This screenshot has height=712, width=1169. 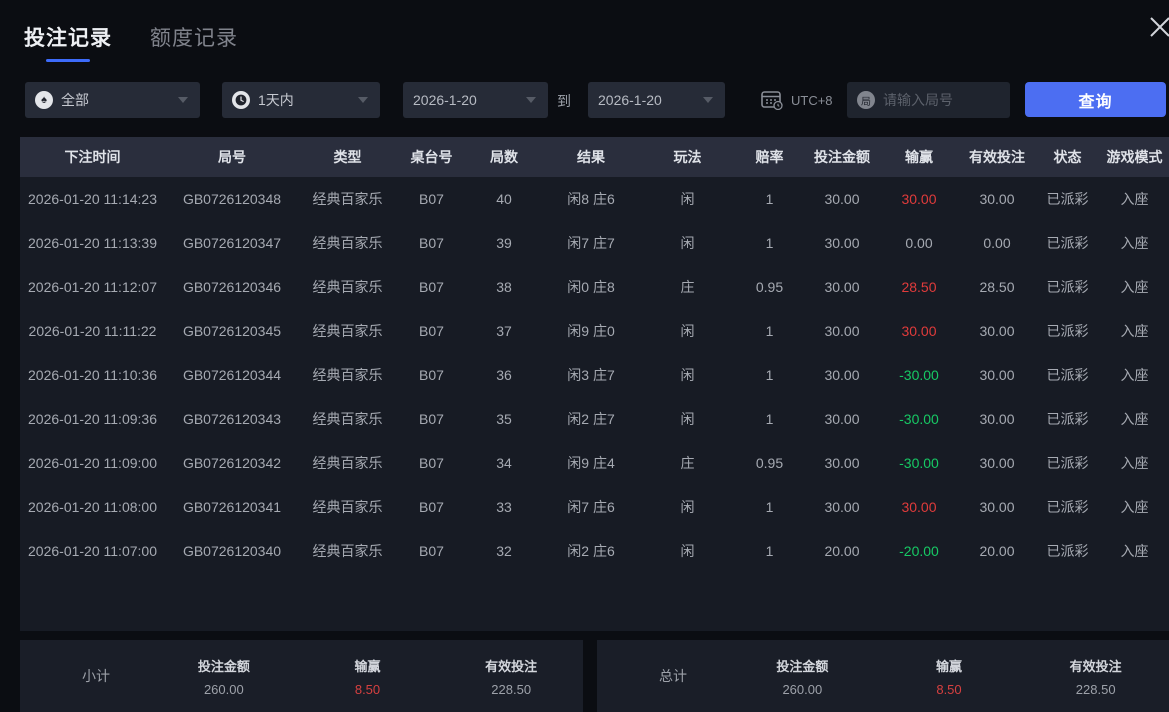 What do you see at coordinates (92, 375) in the screenshot?
I see `cell-bet-time: 2026-01-20 11:10:36` at bounding box center [92, 375].